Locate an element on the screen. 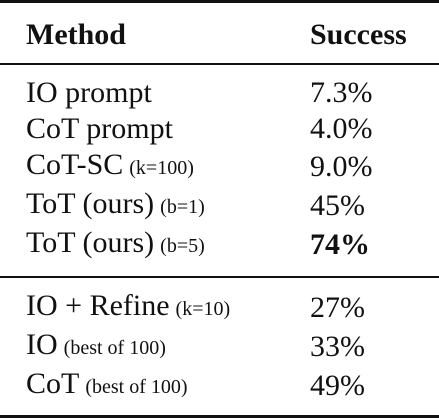 The image size is (439, 418). table-row: ToT (ours) (b=5) 74% is located at coordinates (219, 251).